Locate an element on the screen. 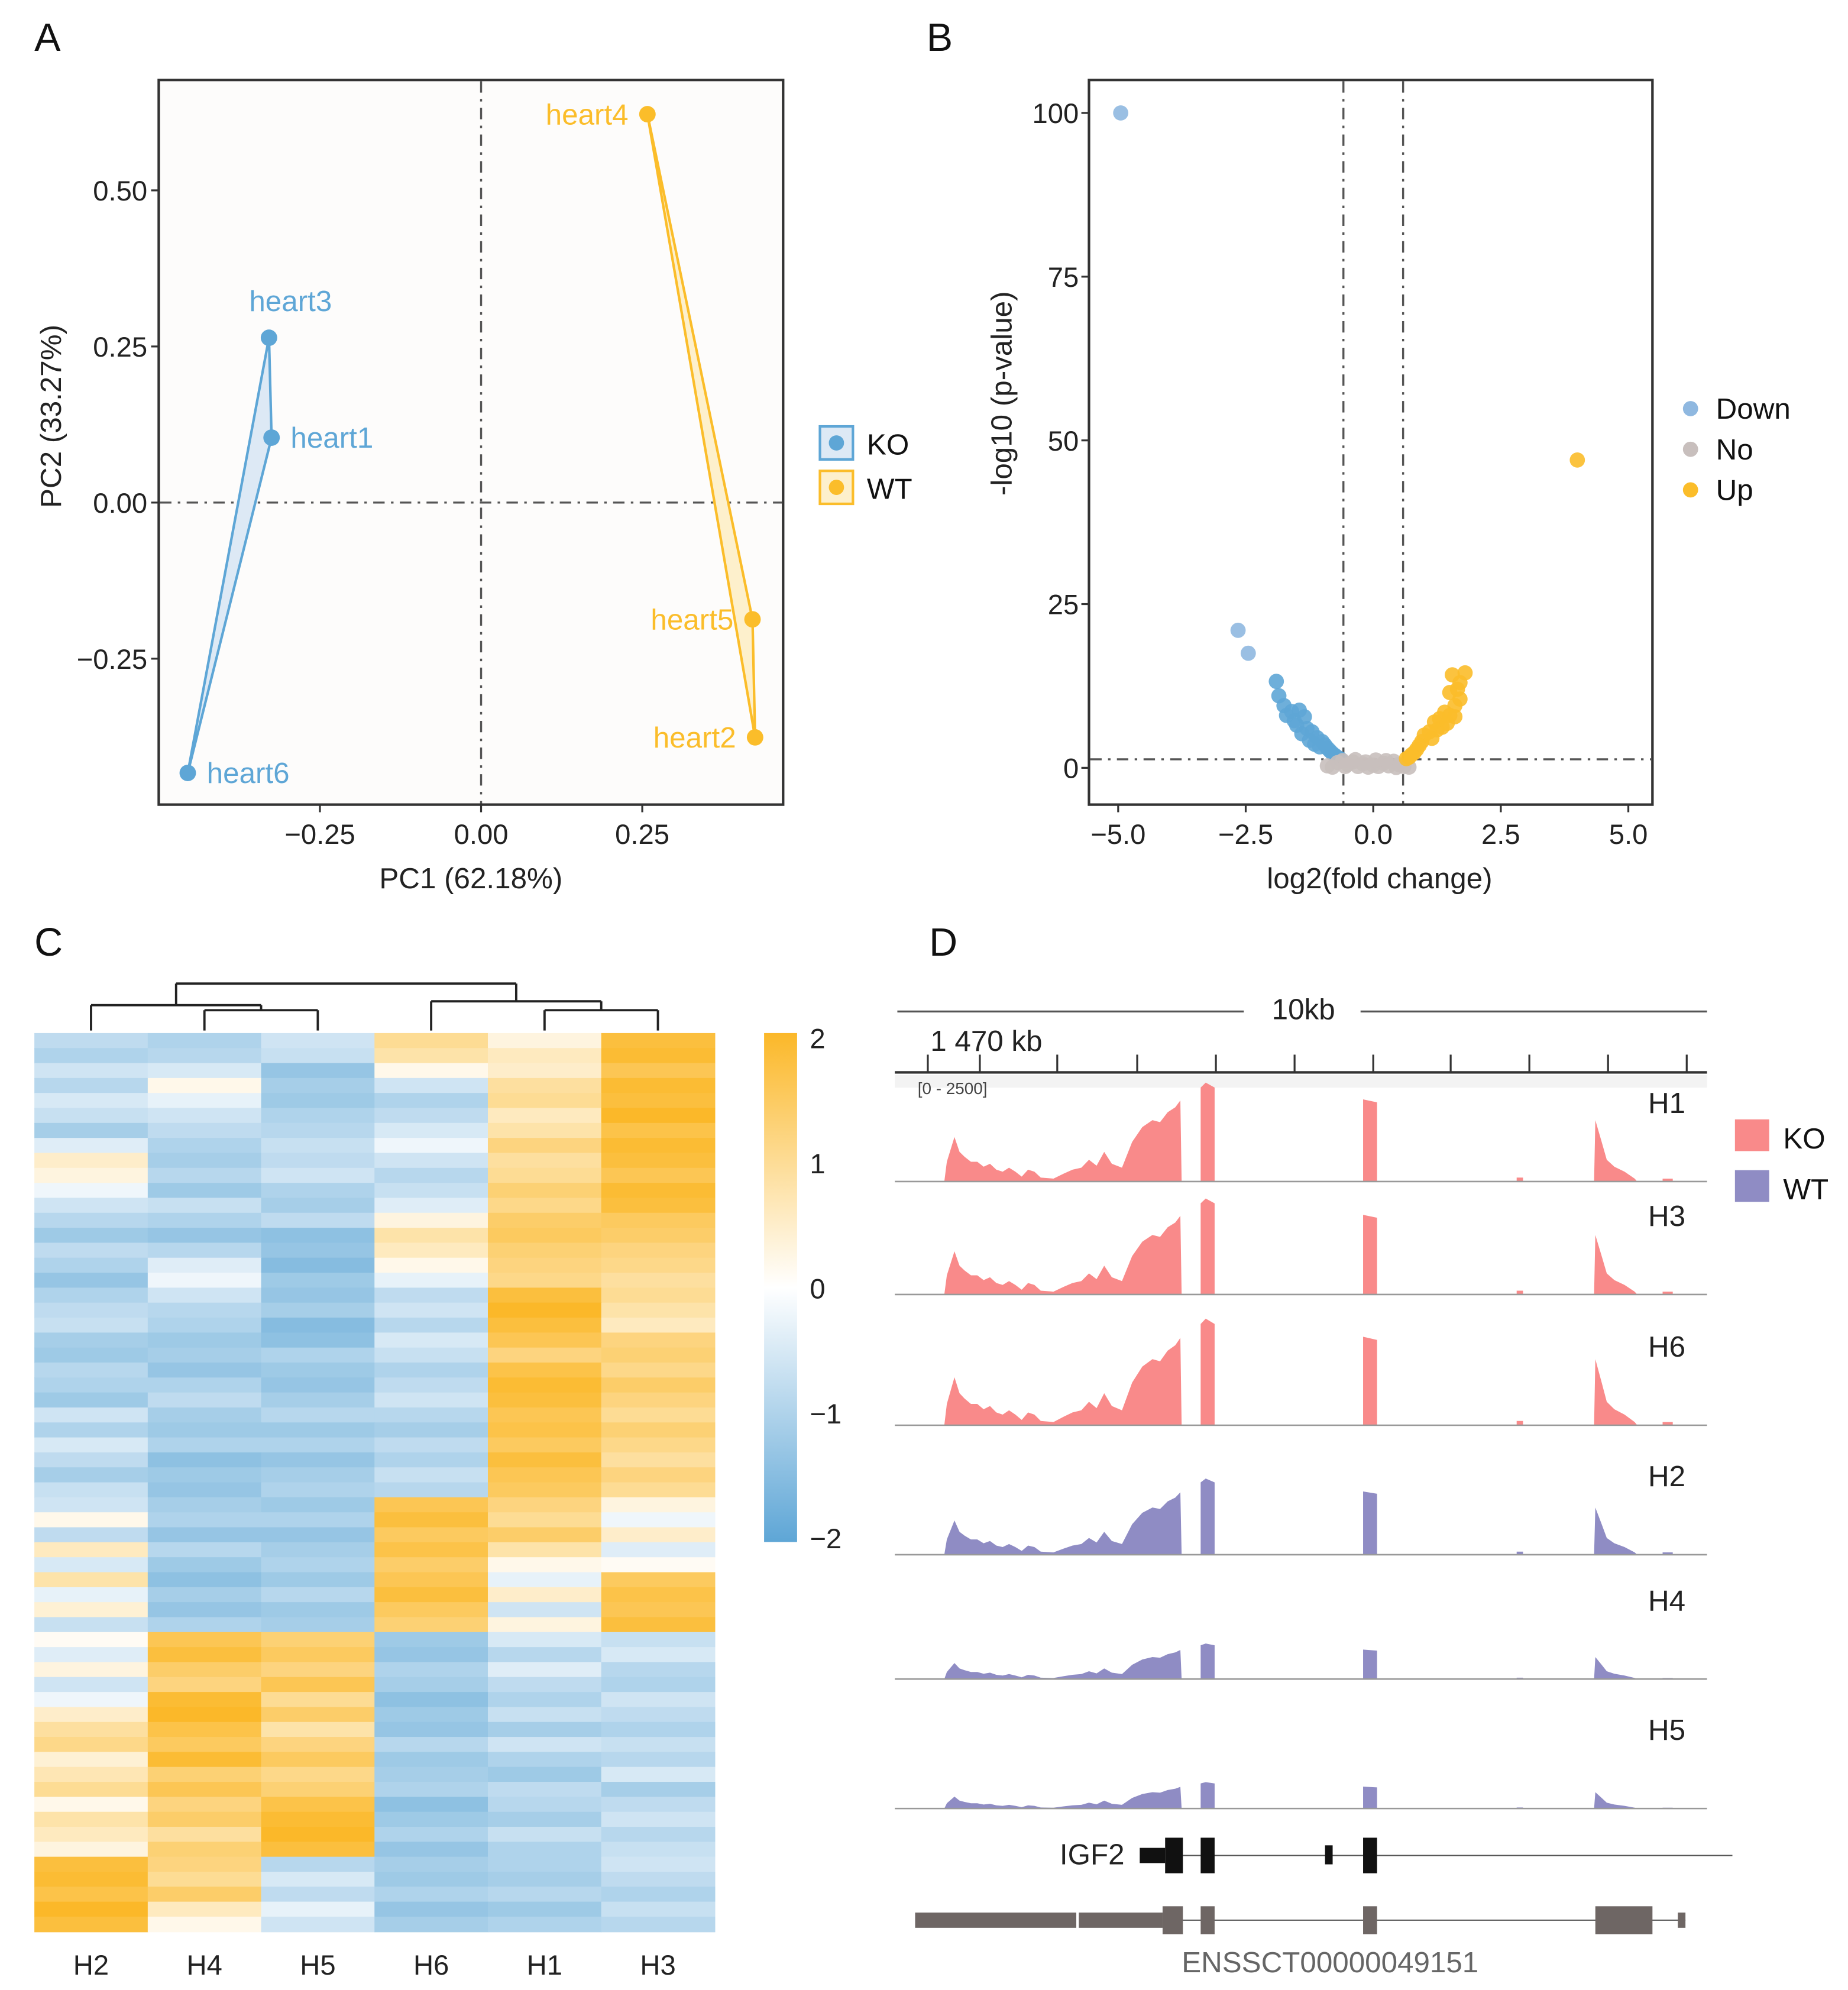 This screenshot has width=1848, height=1990. point-heart1 is located at coordinates (271, 437).